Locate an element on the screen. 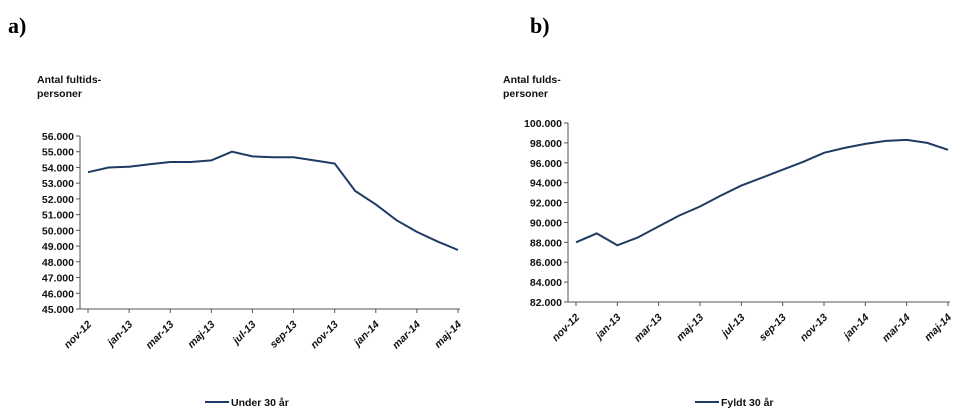 Image resolution: width=957 pixels, height=412 pixels. panel-b-y-tick-label: 100.000 is located at coordinates (543, 124).